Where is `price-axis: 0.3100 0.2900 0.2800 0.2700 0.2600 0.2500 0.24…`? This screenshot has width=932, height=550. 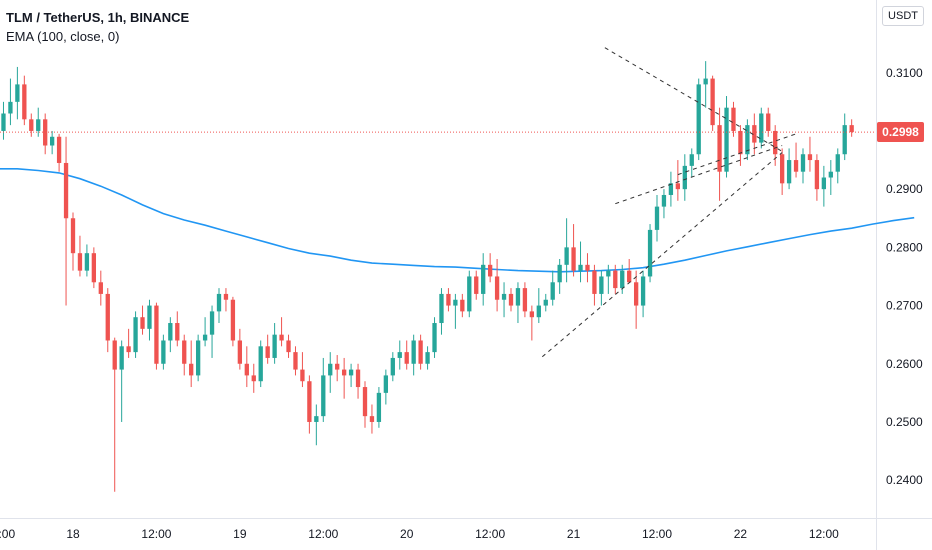 price-axis: 0.3100 0.2900 0.2800 0.2700 0.2600 0.2500 0.24… is located at coordinates (904, 276).